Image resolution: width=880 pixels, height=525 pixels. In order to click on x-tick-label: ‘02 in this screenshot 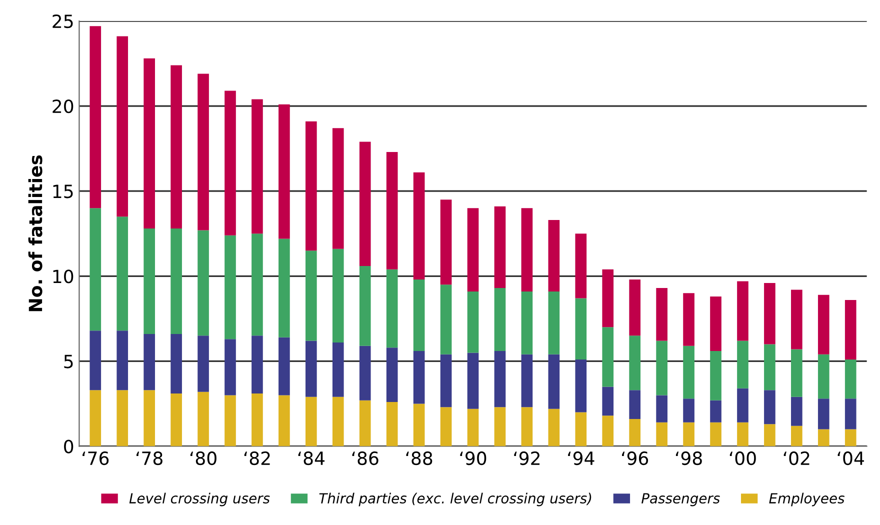, I will do `click(797, 458)`.